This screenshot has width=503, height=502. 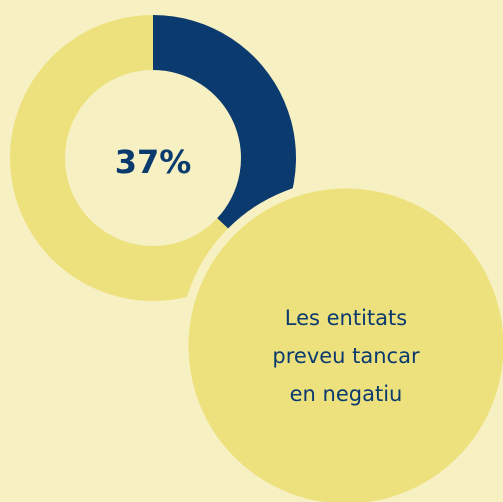 What do you see at coordinates (153, 162) in the screenshot?
I see `center-label: 37%` at bounding box center [153, 162].